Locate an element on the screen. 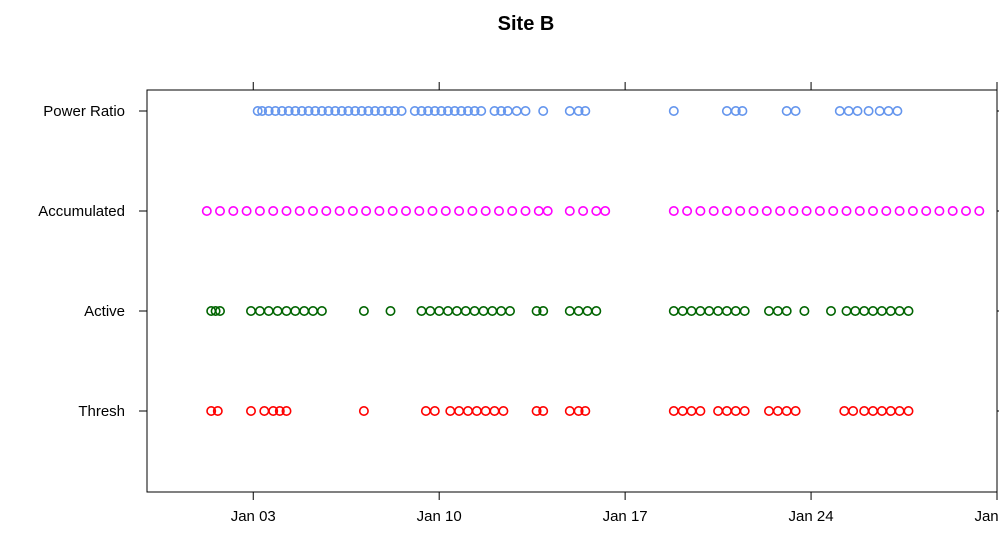 Image resolution: width=999 pixels, height=536 pixels. x-tick-label: Jan 31 is located at coordinates (986, 516).